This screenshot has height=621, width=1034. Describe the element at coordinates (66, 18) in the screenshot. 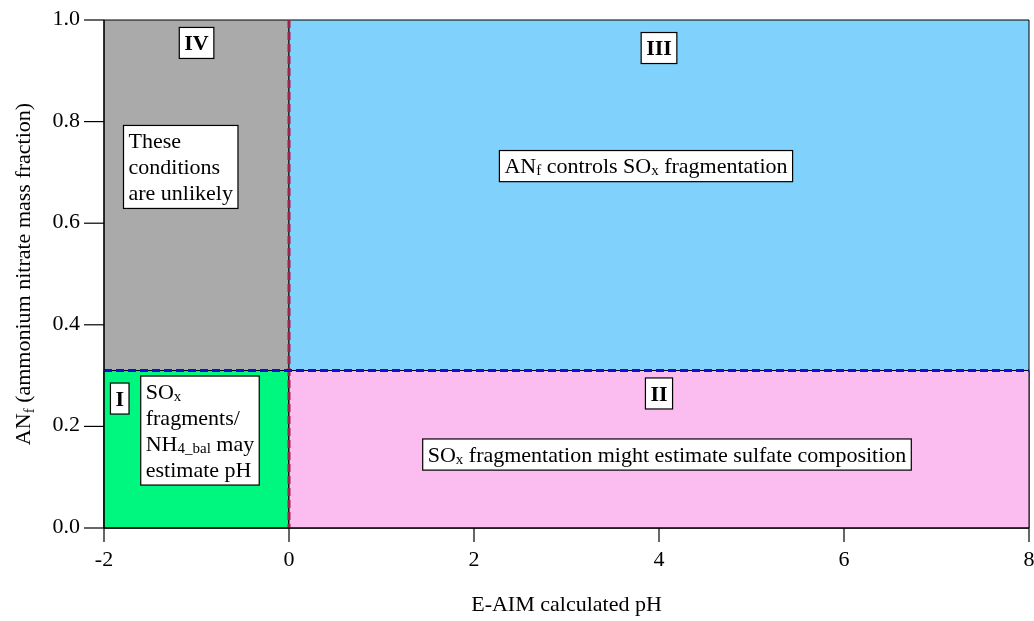

I see `y-tick-label: 1.0` at that location.